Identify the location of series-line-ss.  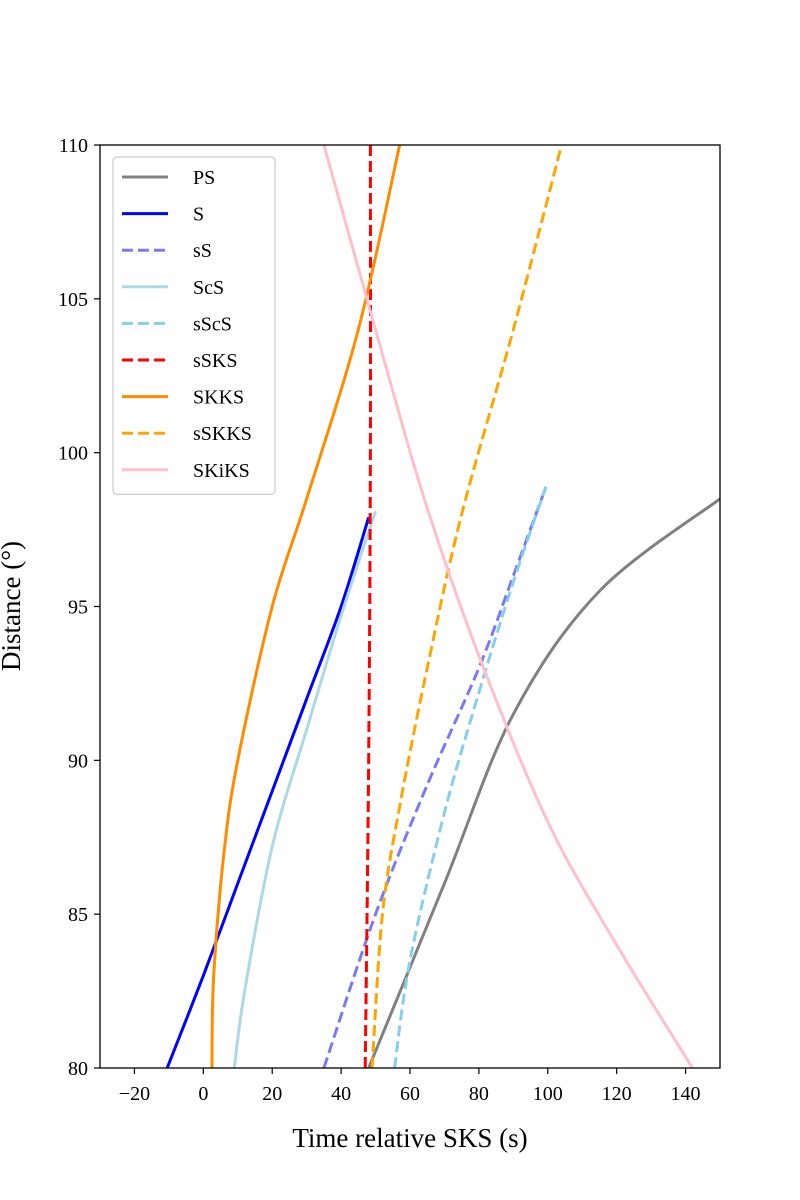
(435, 776).